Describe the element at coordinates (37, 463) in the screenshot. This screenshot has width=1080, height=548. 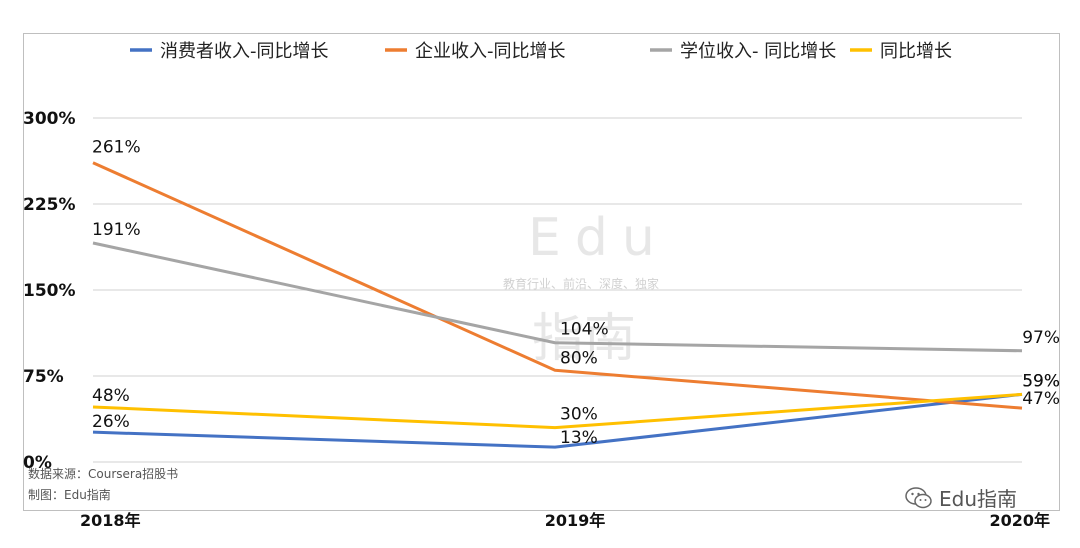
I see `y-tick-label: 0%` at that location.